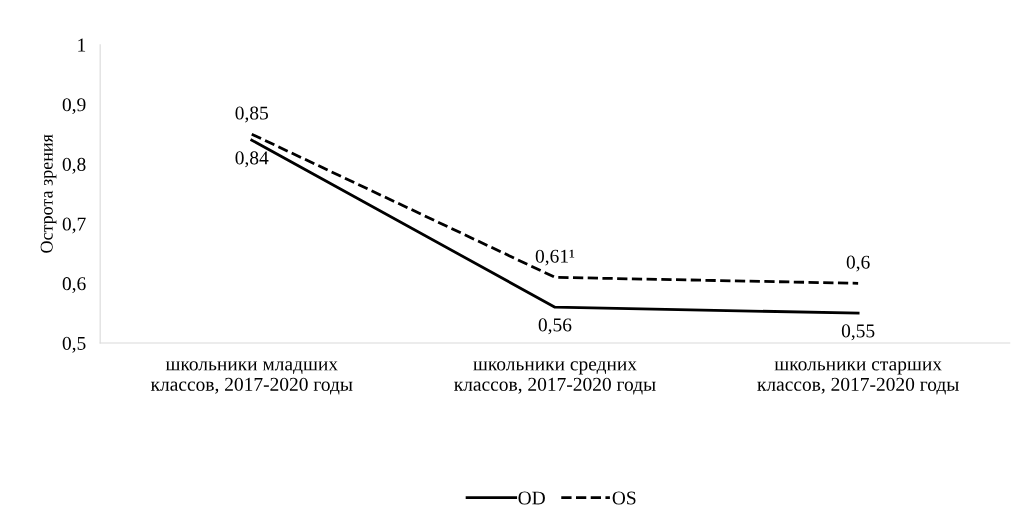 The image size is (1022, 526). What do you see at coordinates (858, 332) in the screenshot?
I see `data-label: 0,55` at bounding box center [858, 332].